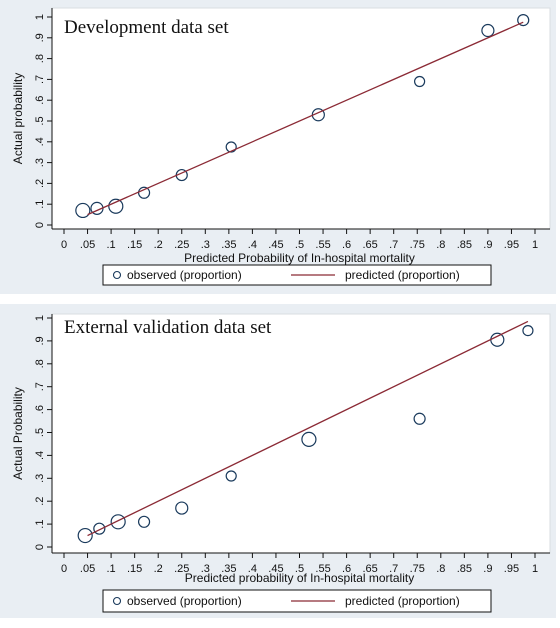 The width and height of the screenshot is (560, 628). I want to click on y-axis-title: Actual probability, so click(18, 118).